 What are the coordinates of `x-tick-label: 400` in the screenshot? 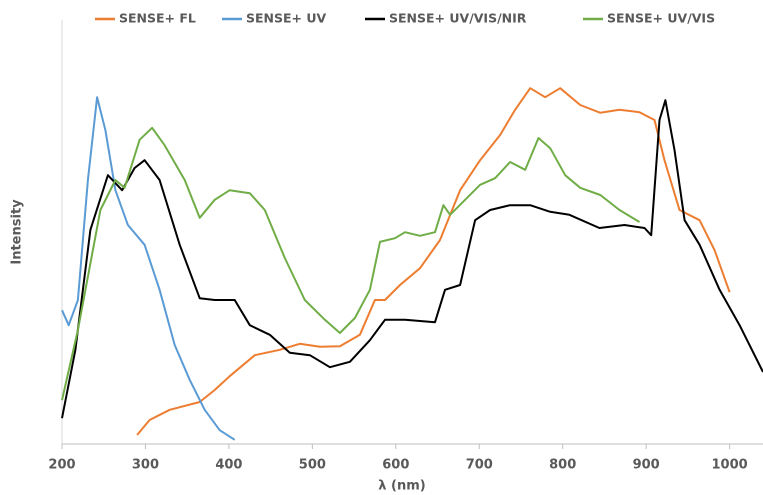 It's located at (228, 465).